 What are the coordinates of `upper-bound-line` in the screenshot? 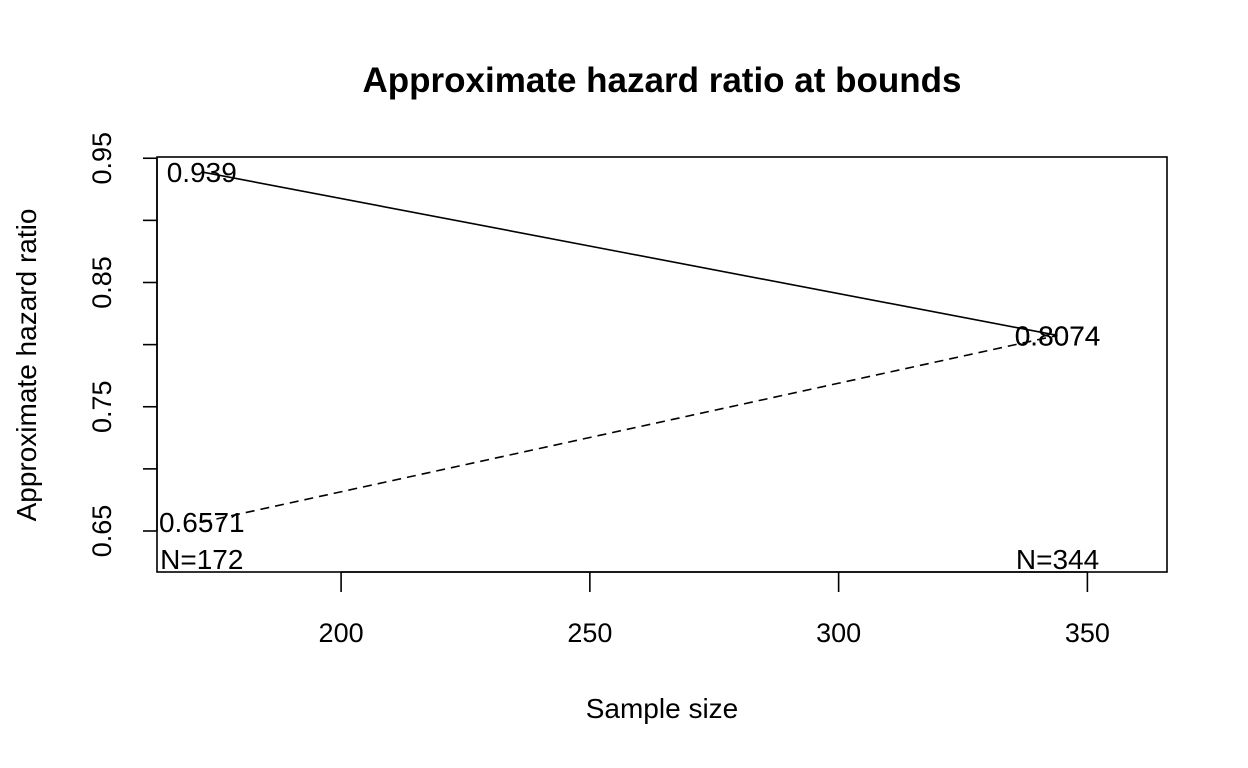 It's located at (629, 254).